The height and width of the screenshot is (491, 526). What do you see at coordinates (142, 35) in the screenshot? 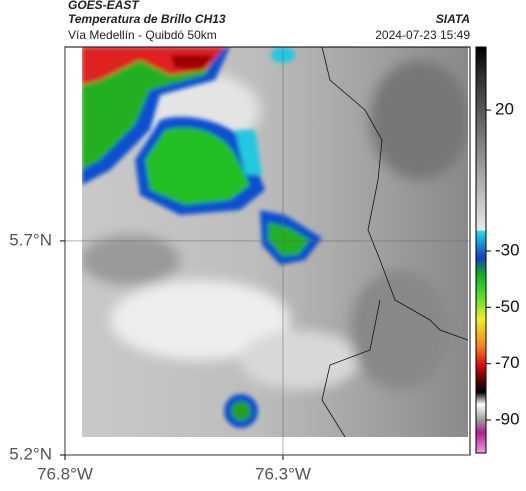
I see `route: Vía Medellín - Quibdó 50km` at bounding box center [142, 35].